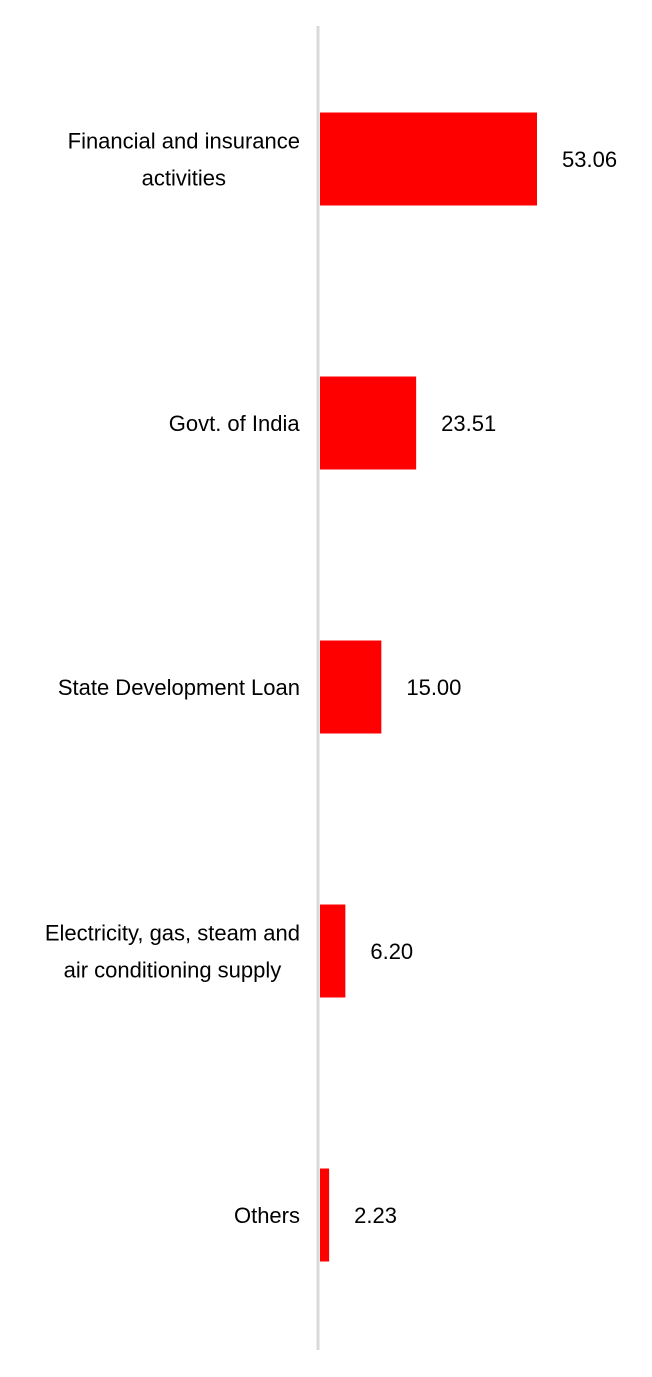 The width and height of the screenshot is (652, 1377). I want to click on category-label-3-line-1: air conditioning supply, so click(173, 970).